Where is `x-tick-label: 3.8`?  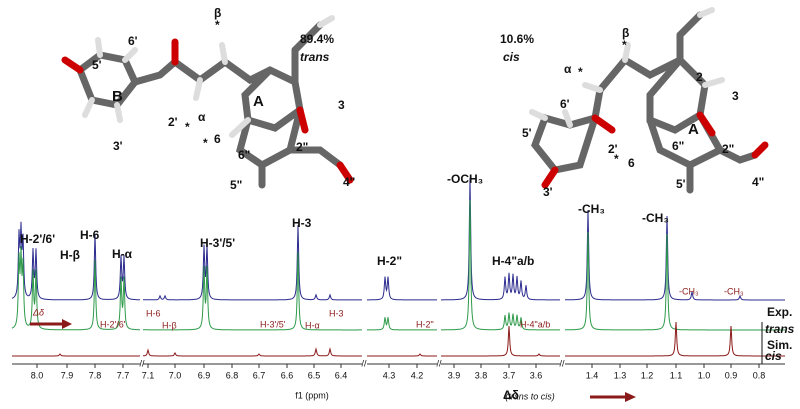
x-tick-label: 3.8 is located at coordinates (481, 375).